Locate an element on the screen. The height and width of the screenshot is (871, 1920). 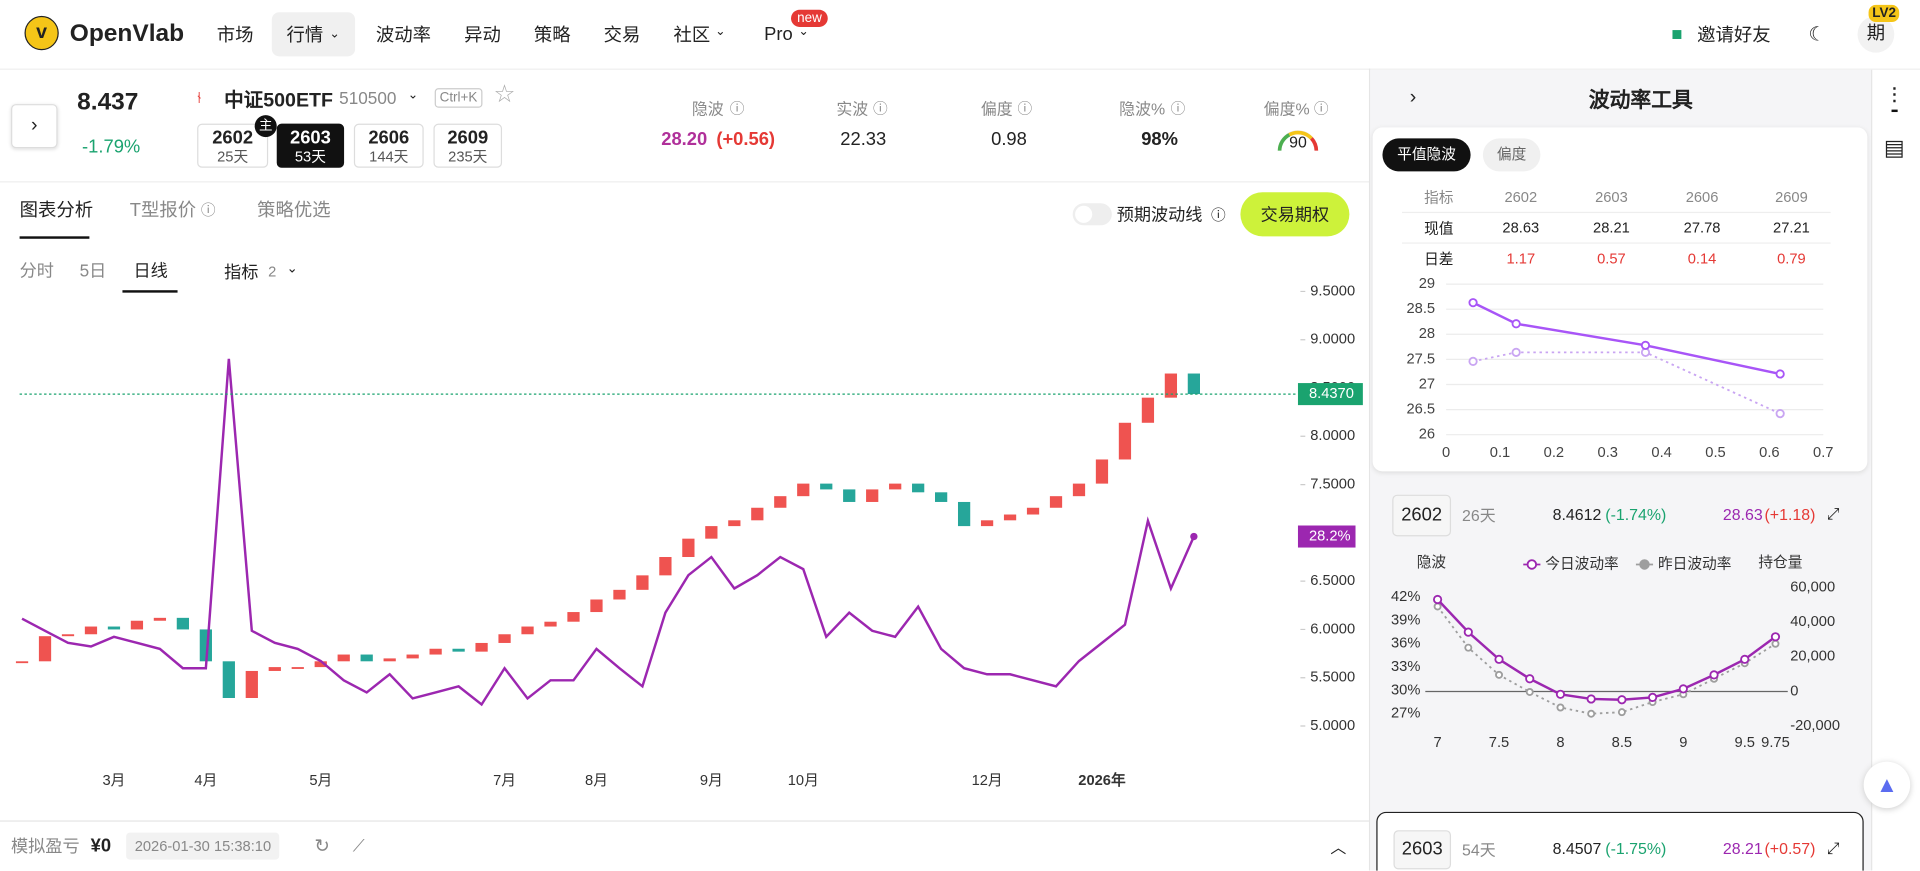
expiry: 2602 25天 is located at coordinates (233, 145).